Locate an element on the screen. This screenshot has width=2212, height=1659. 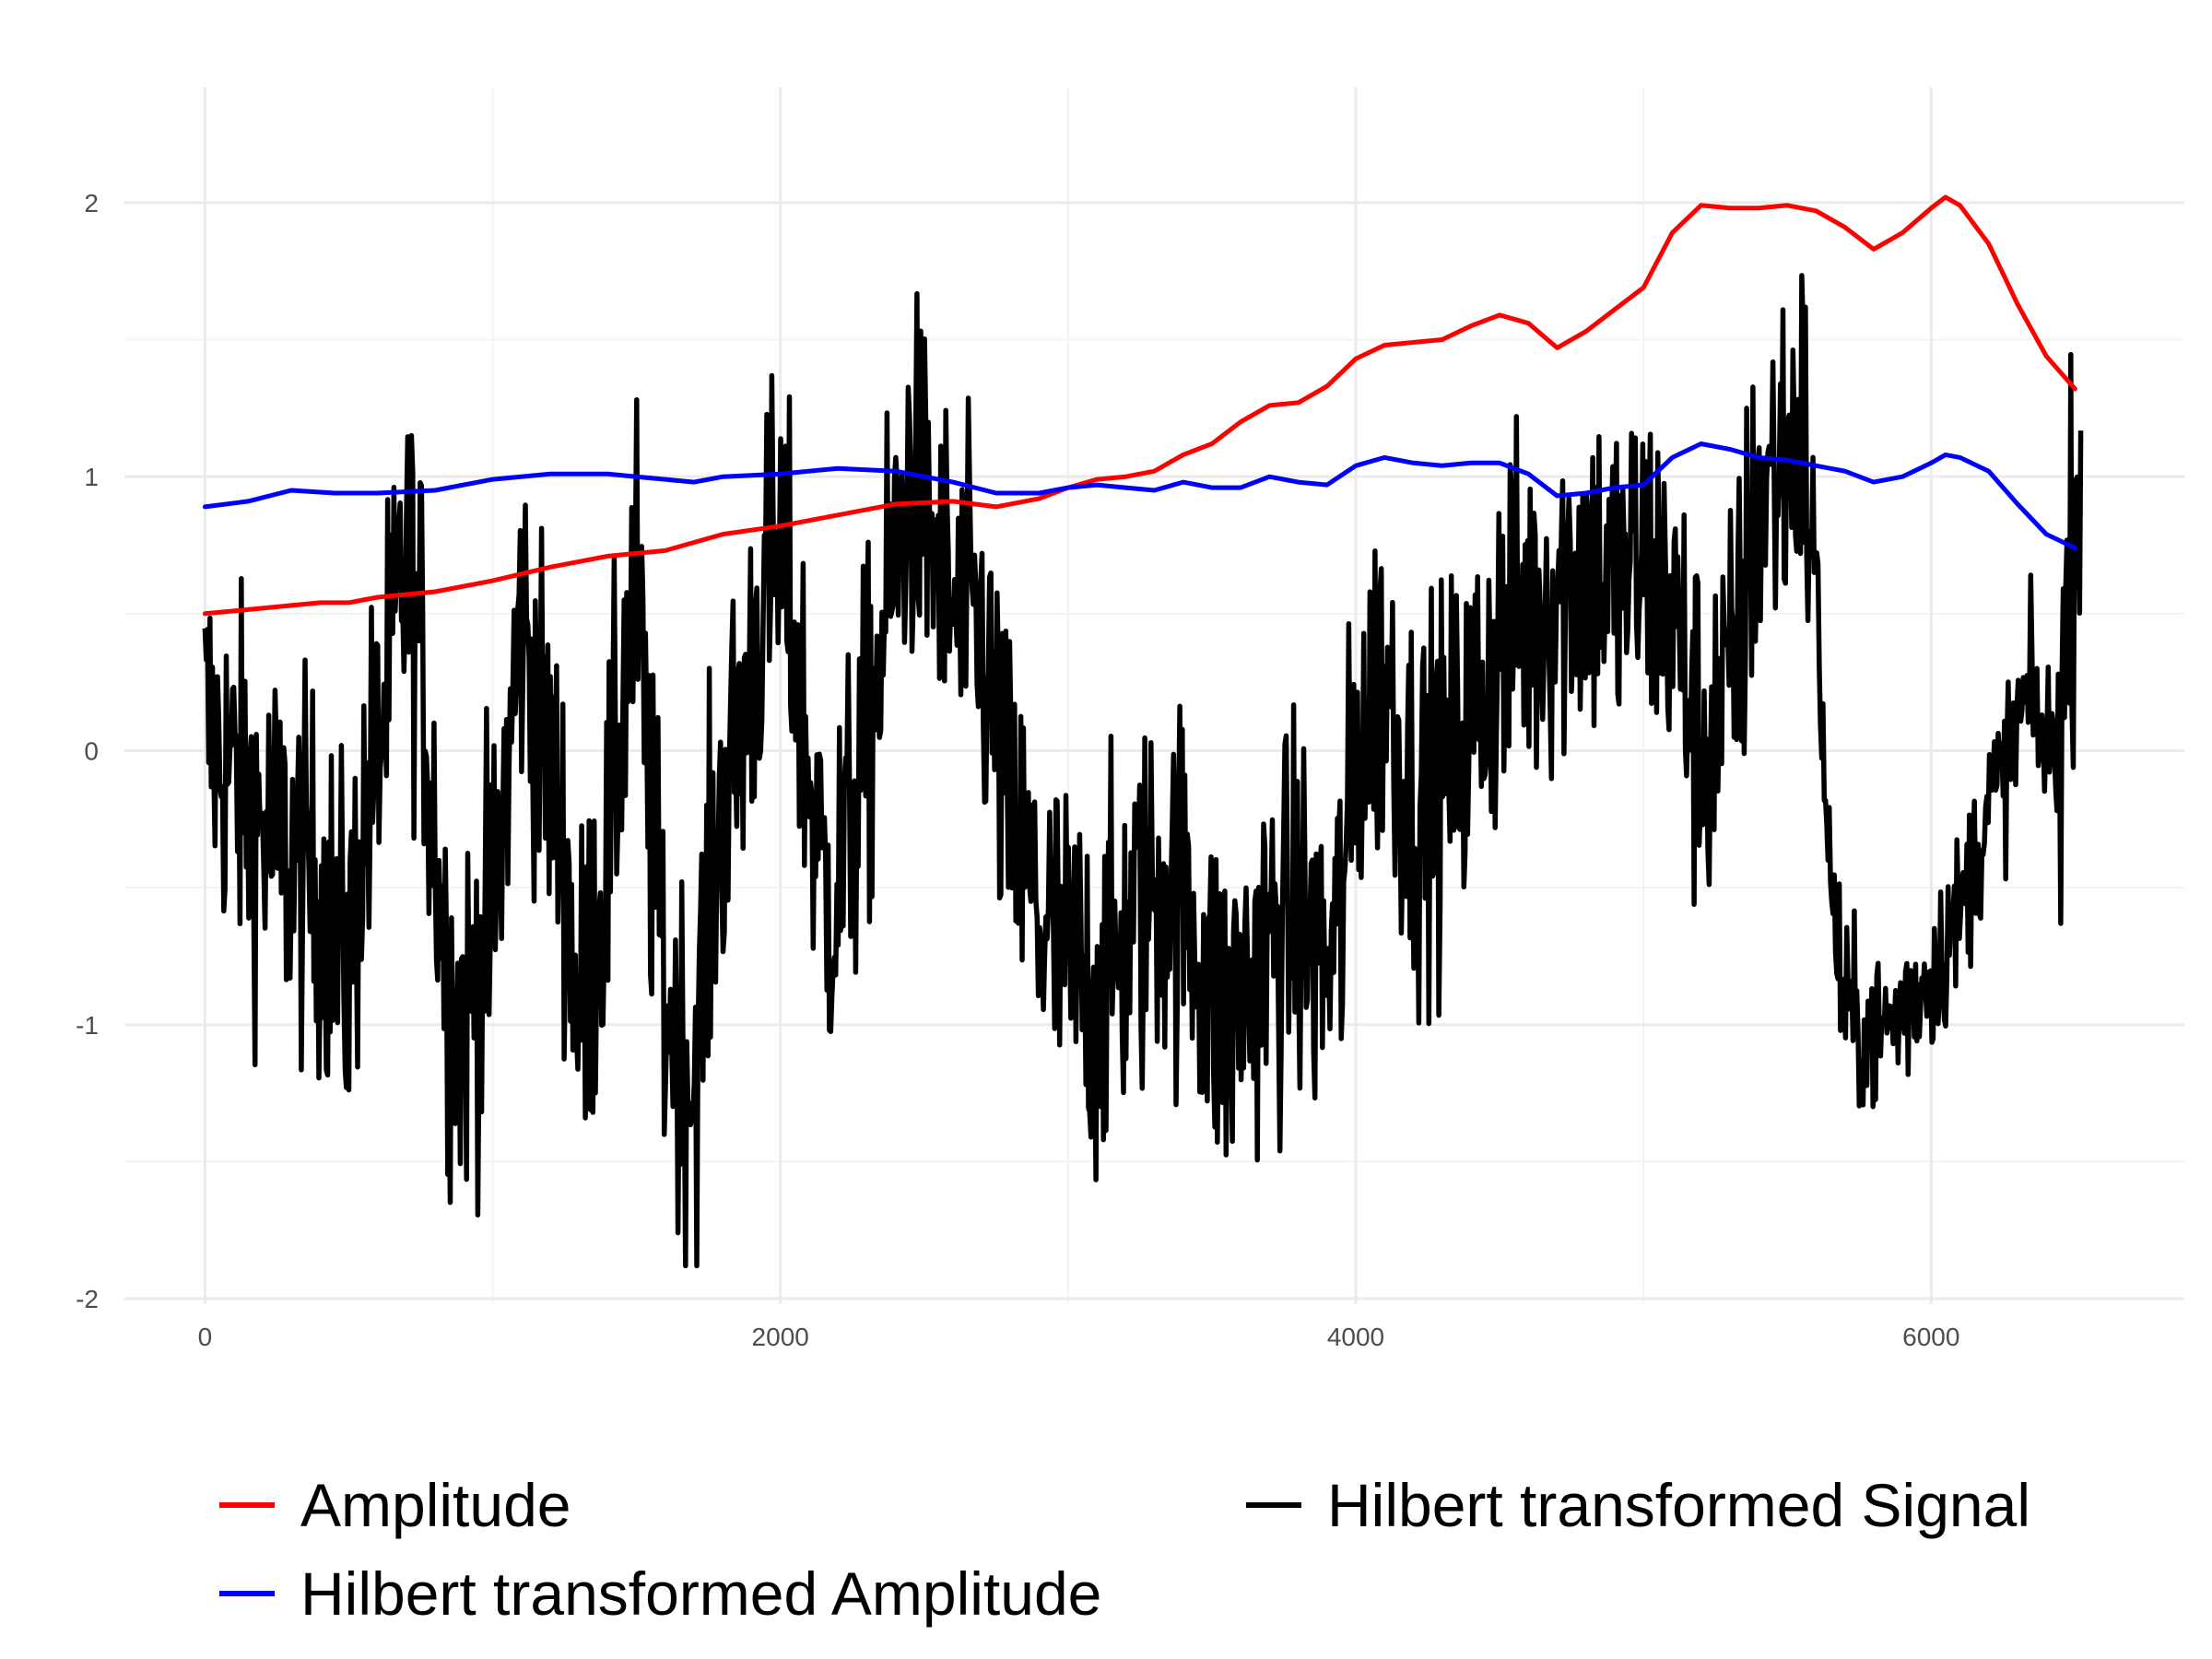
x-tick-label: 4000 is located at coordinates (1355, 1337).